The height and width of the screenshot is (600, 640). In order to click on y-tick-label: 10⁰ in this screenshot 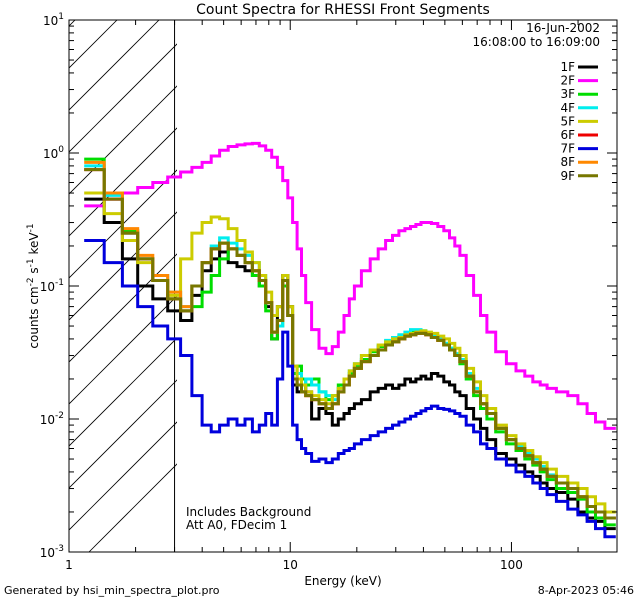, I will do `click(53, 153)`.